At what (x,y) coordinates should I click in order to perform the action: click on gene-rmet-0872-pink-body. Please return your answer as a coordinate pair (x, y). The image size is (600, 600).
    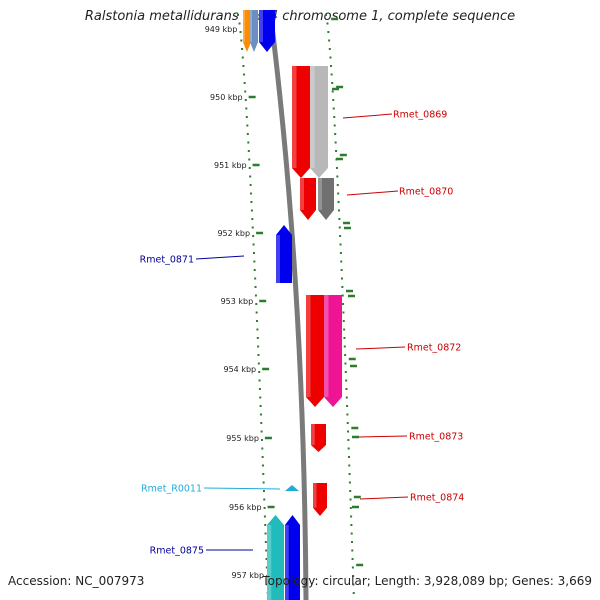
    Looking at the image, I should click on (333, 351).